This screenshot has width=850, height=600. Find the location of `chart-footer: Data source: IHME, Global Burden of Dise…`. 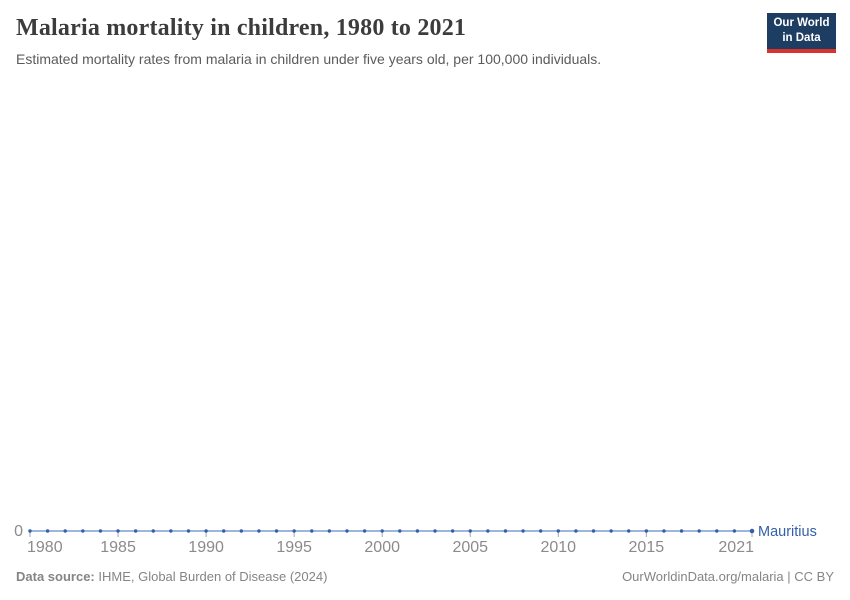

chart-footer: Data source: IHME, Global Burden of Dise… is located at coordinates (425, 576).